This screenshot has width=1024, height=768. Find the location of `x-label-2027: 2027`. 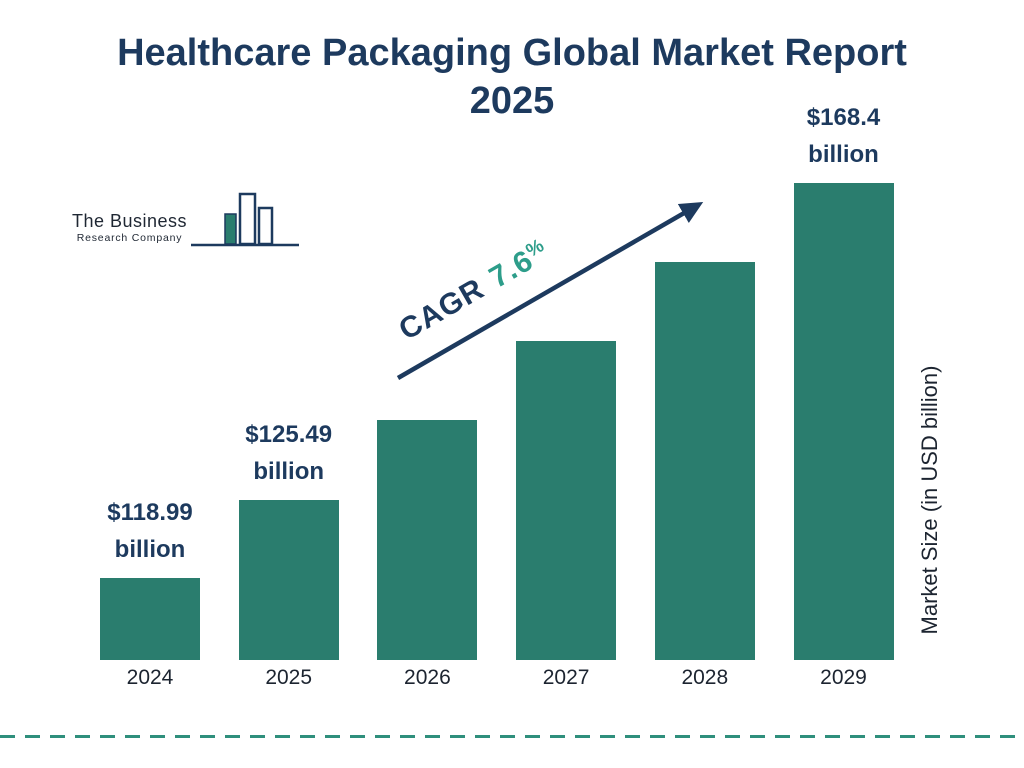

x-label-2027: 2027 is located at coordinates (566, 677).